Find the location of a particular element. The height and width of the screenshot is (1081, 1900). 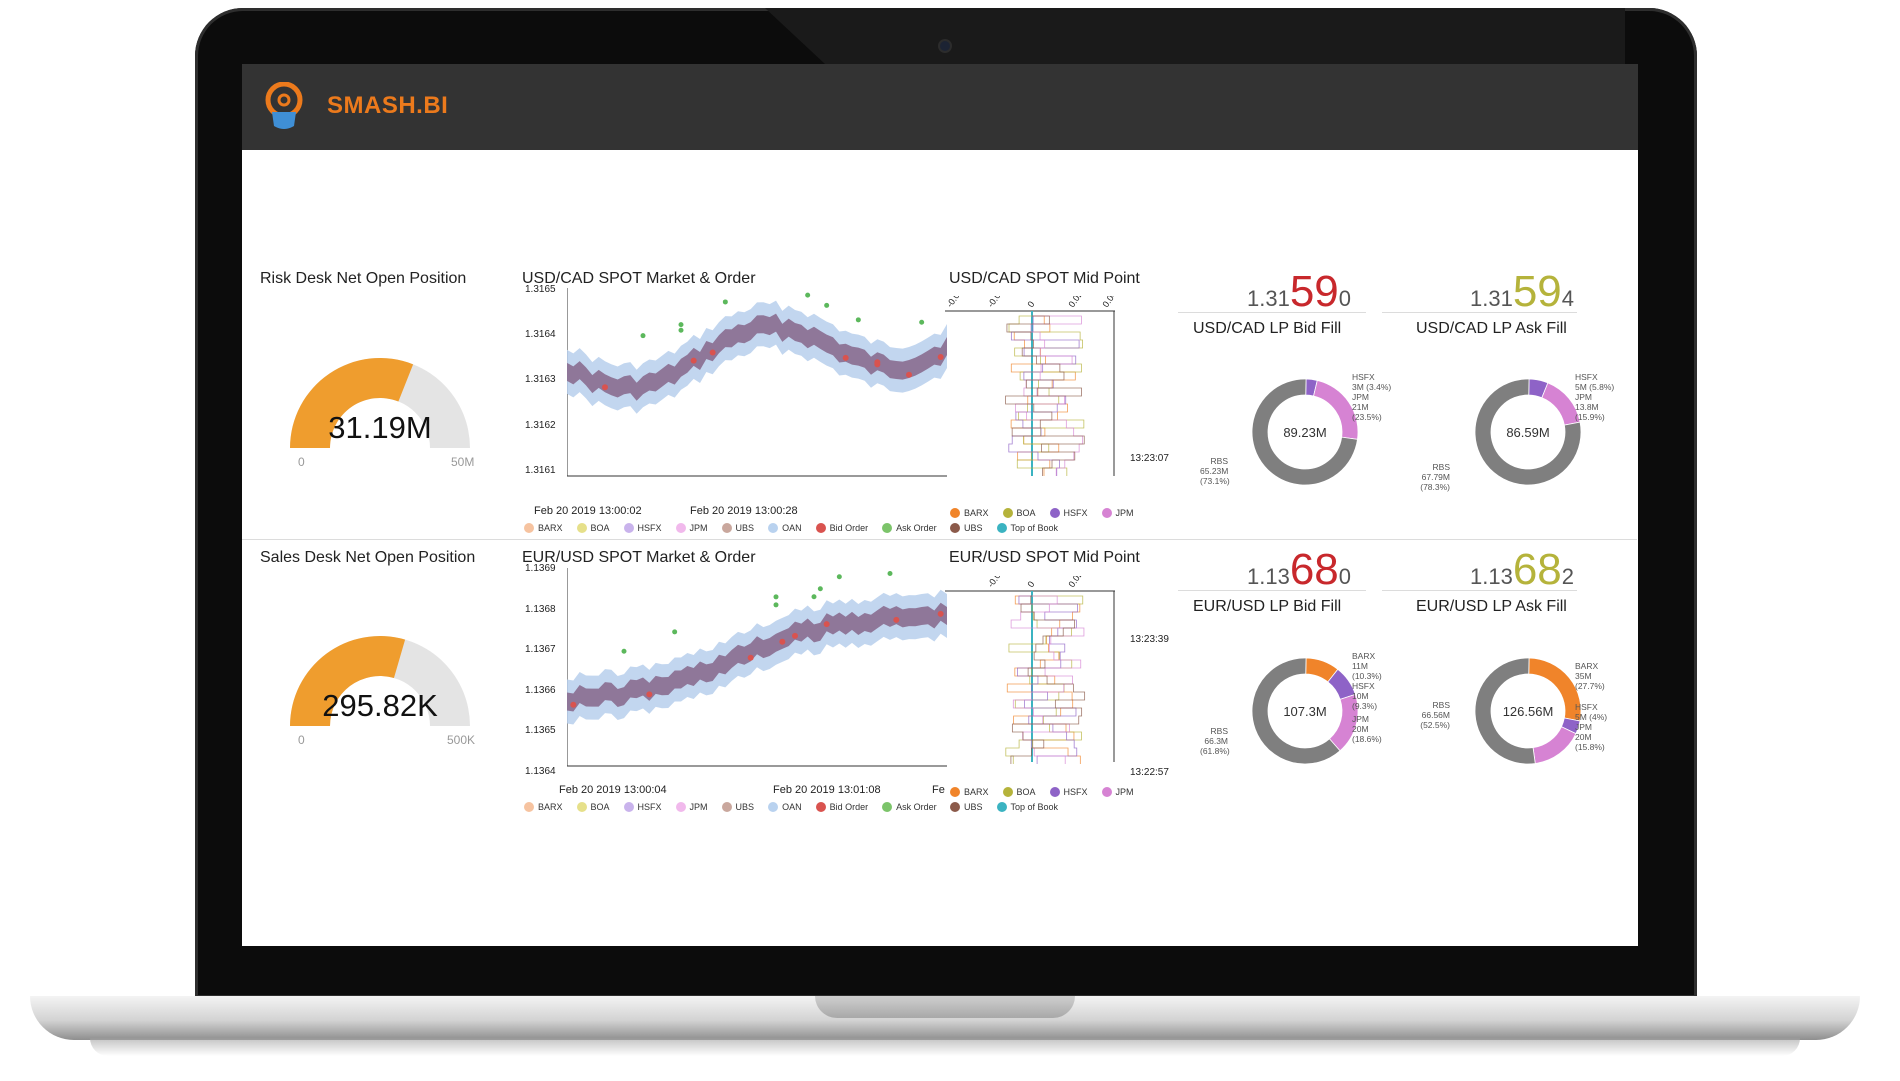

y-tick: 1.3165 is located at coordinates (540, 289).